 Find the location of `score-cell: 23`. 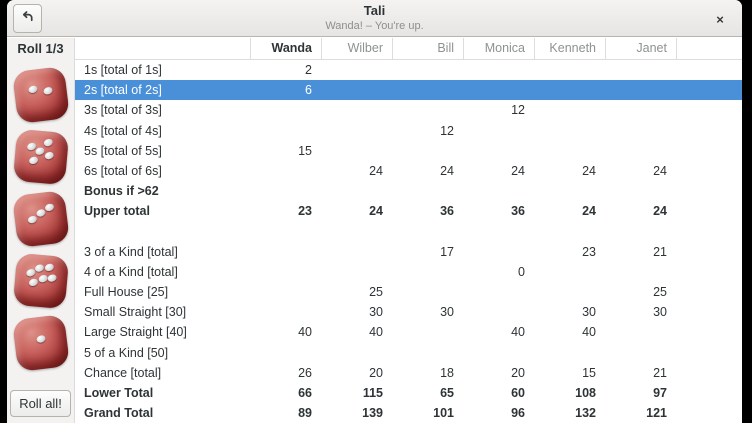

score-cell: 23 is located at coordinates (589, 251).